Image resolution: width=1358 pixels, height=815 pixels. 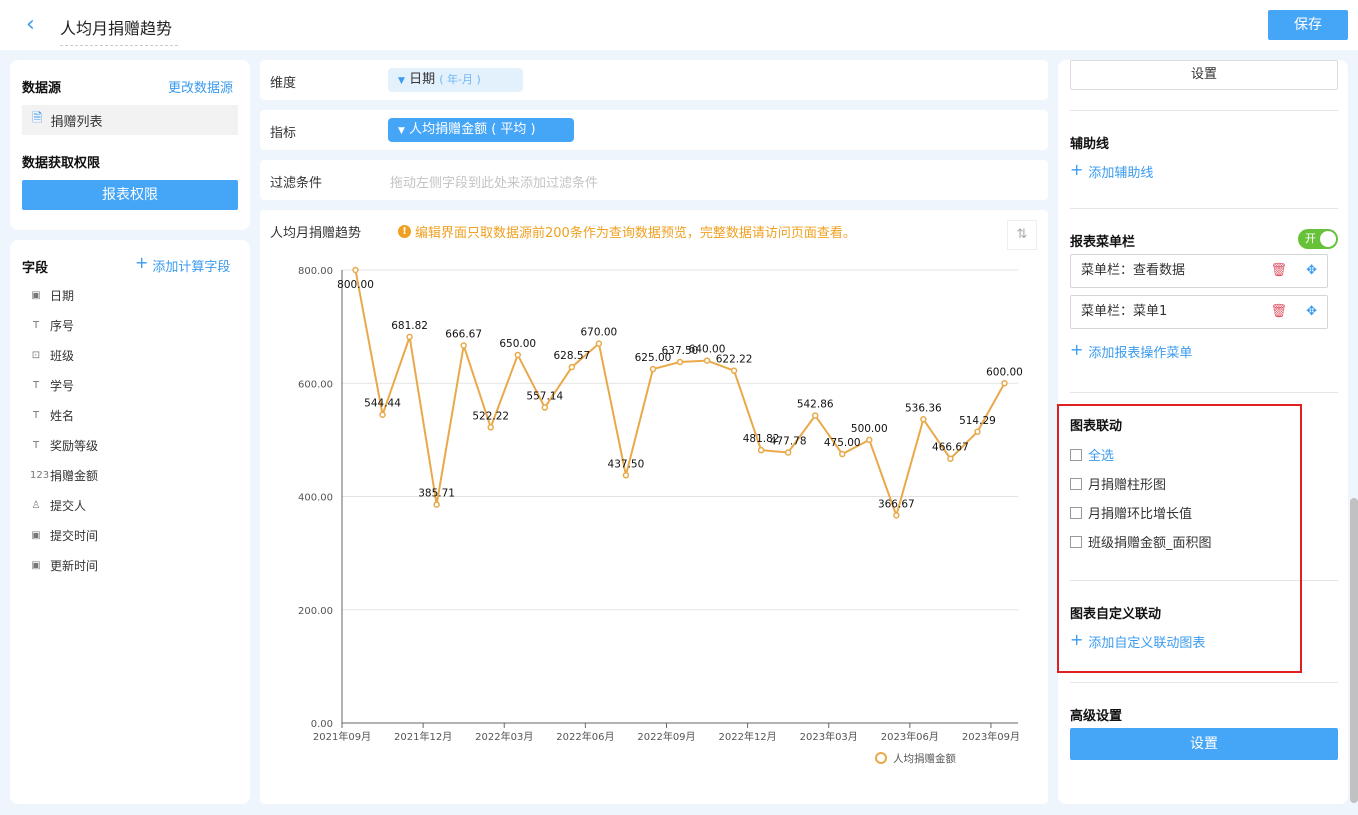 I want to click on filter-row, so click(x=654, y=180).